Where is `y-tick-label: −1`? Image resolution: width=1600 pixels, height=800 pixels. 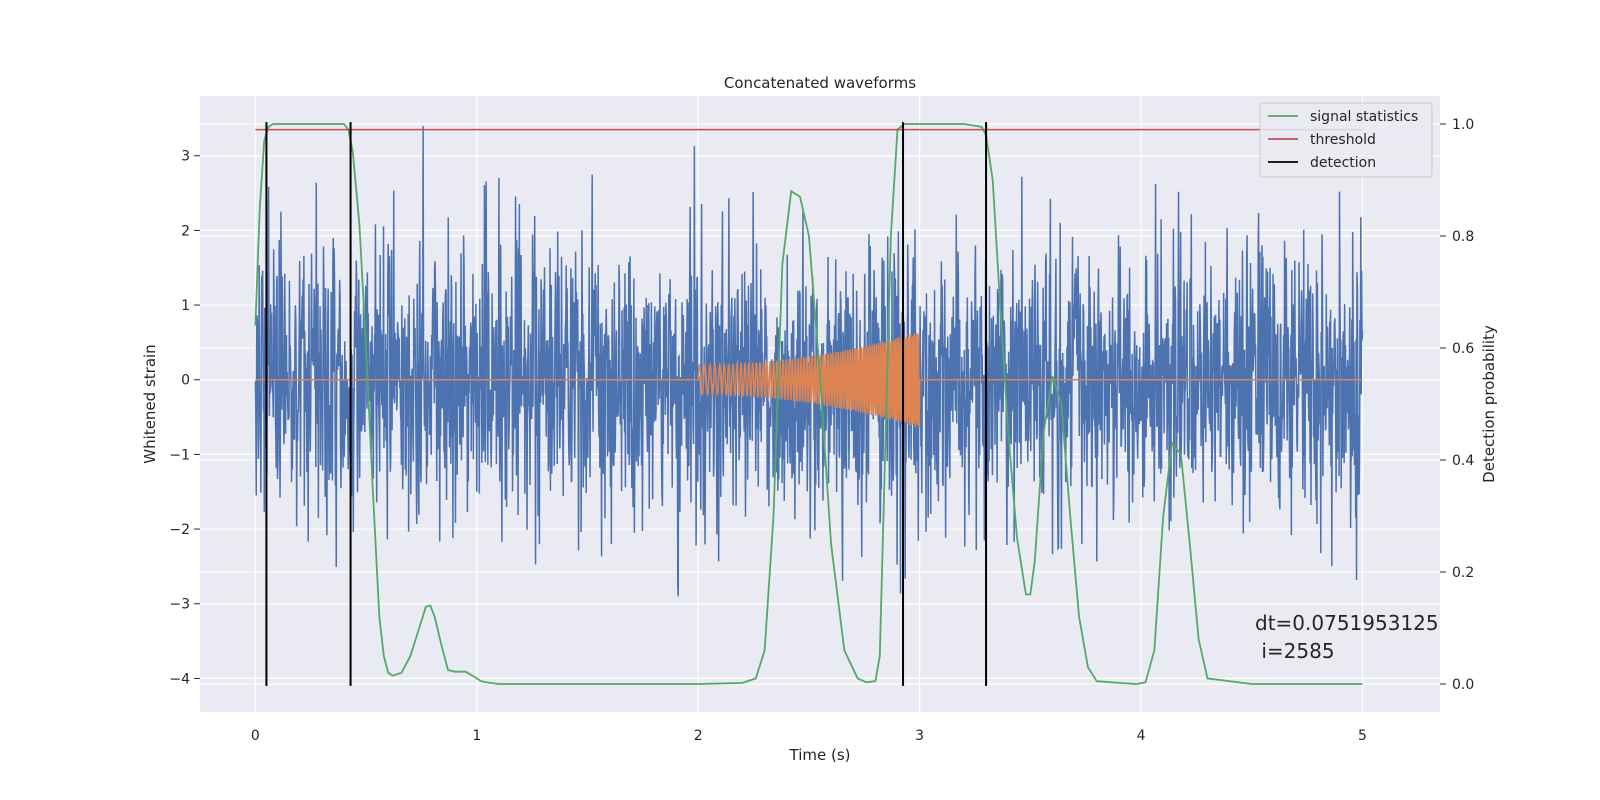 y-tick-label: −1 is located at coordinates (179, 455).